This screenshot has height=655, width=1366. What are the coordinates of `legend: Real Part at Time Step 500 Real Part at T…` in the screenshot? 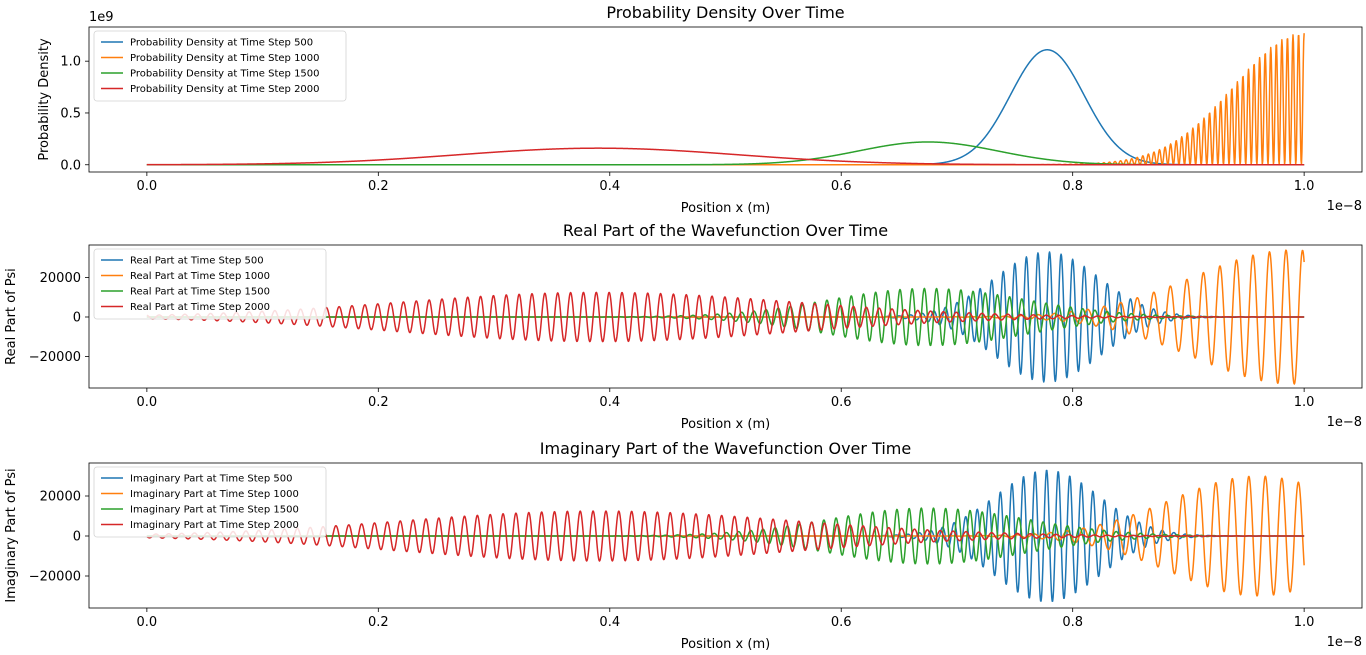 It's located at (210, 284).